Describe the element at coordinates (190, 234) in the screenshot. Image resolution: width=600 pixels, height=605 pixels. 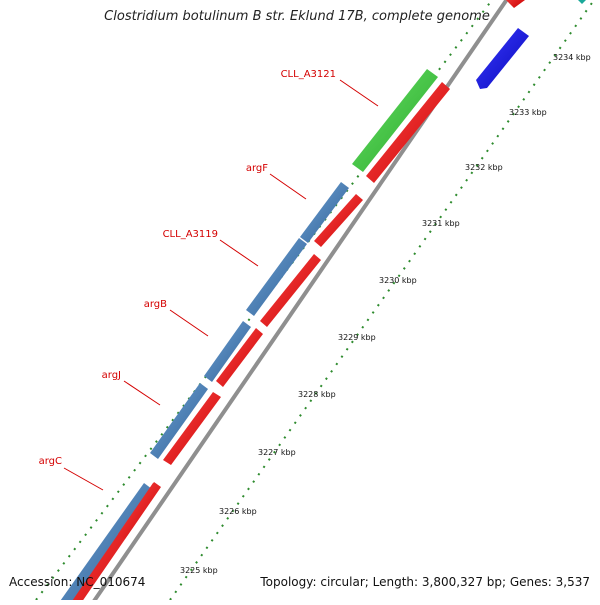
I see `gene-label: CLL_A3119` at that location.